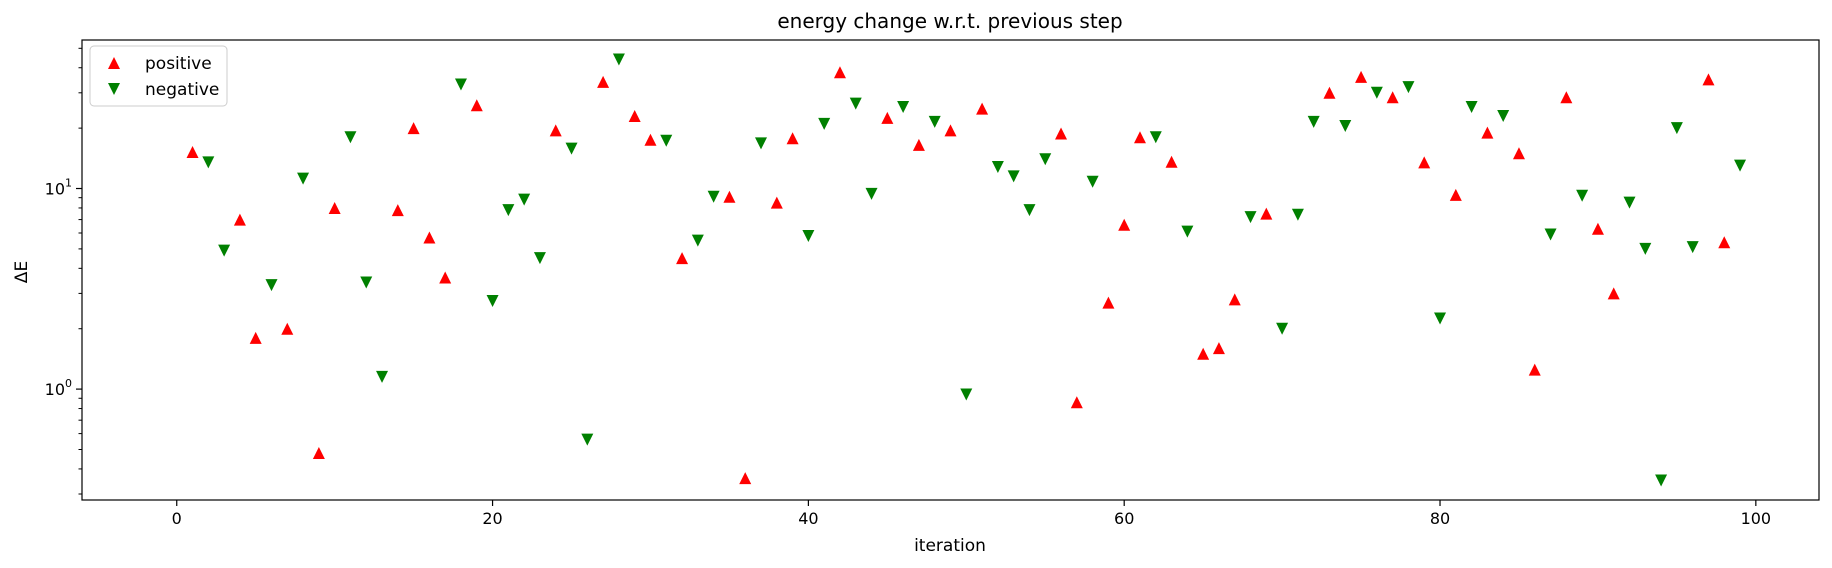 Image resolution: width=1832 pixels, height=568 pixels. I want to click on chart-title: energy change w.r.t. previous step, so click(949, 21).